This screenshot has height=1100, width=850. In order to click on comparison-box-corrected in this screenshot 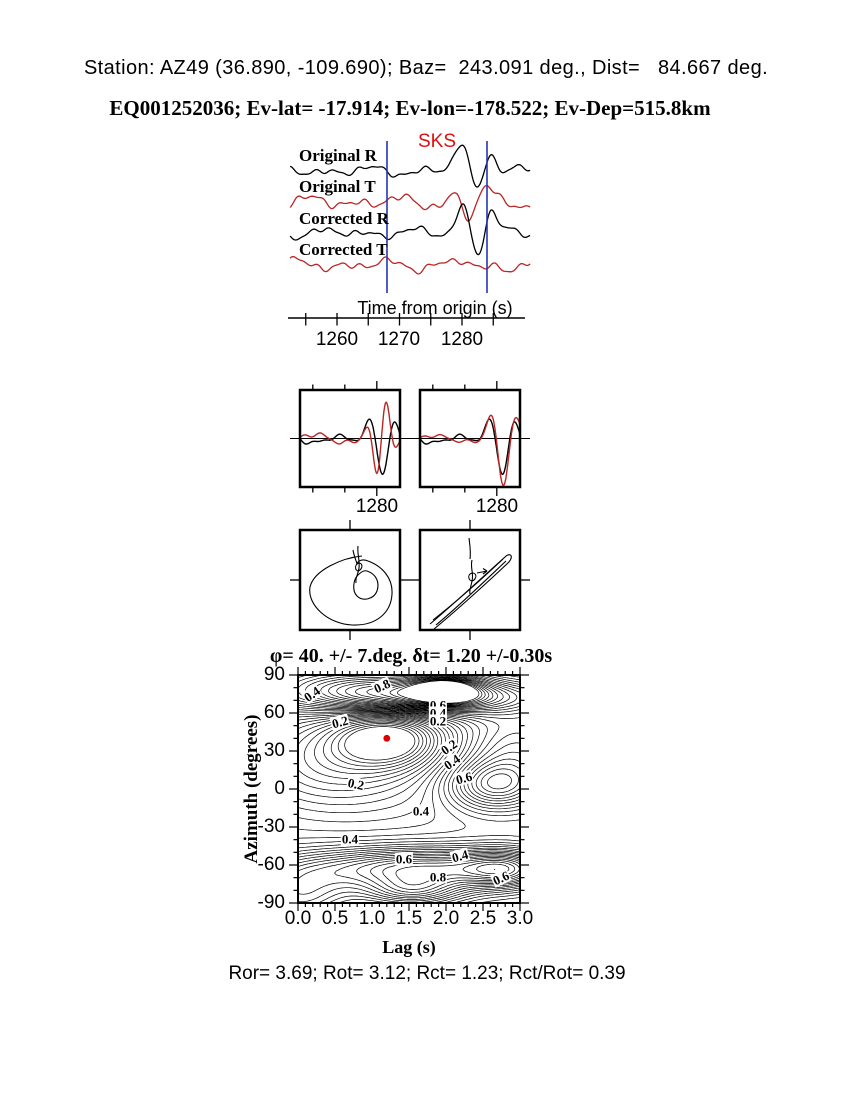, I will do `click(470, 438)`.